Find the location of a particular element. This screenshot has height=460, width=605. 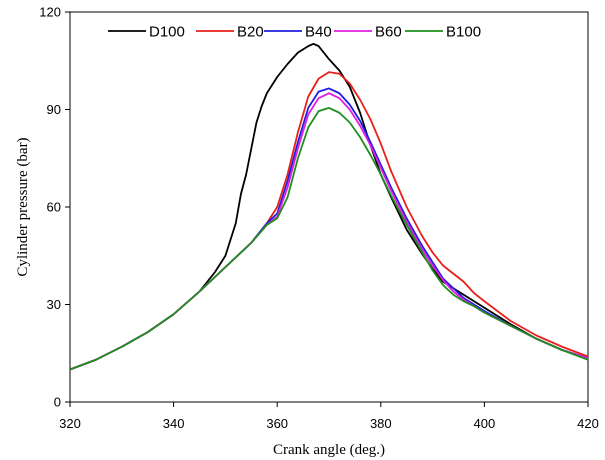

x-tick-label: 400 is located at coordinates (485, 423).